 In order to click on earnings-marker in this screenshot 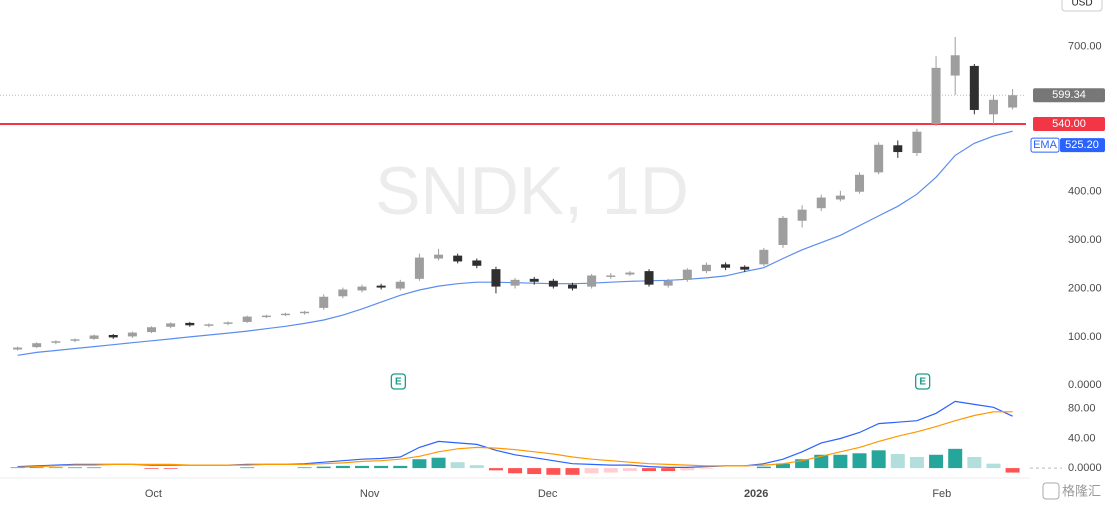, I will do `click(923, 381)`.